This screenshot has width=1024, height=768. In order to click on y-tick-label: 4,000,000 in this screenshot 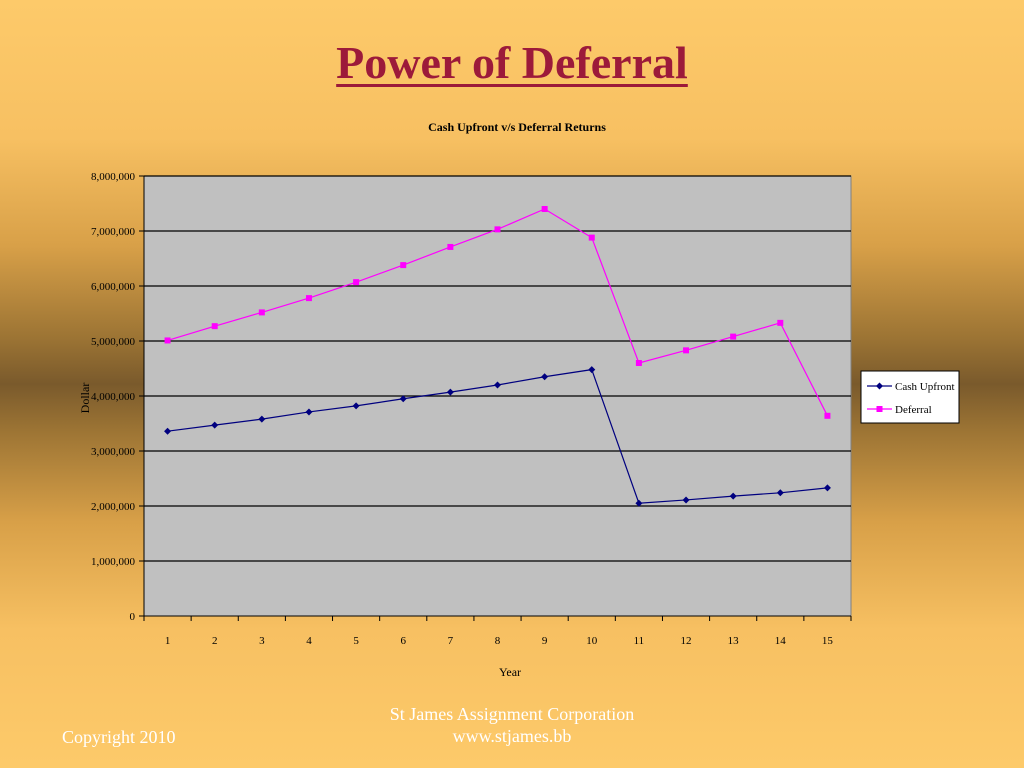, I will do `click(113, 397)`.